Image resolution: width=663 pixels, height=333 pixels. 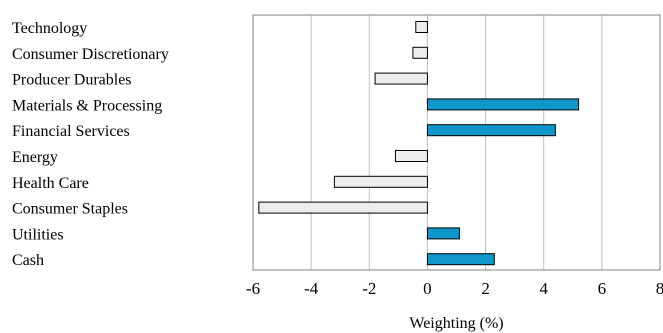 I want to click on bar-technology, so click(x=421, y=27).